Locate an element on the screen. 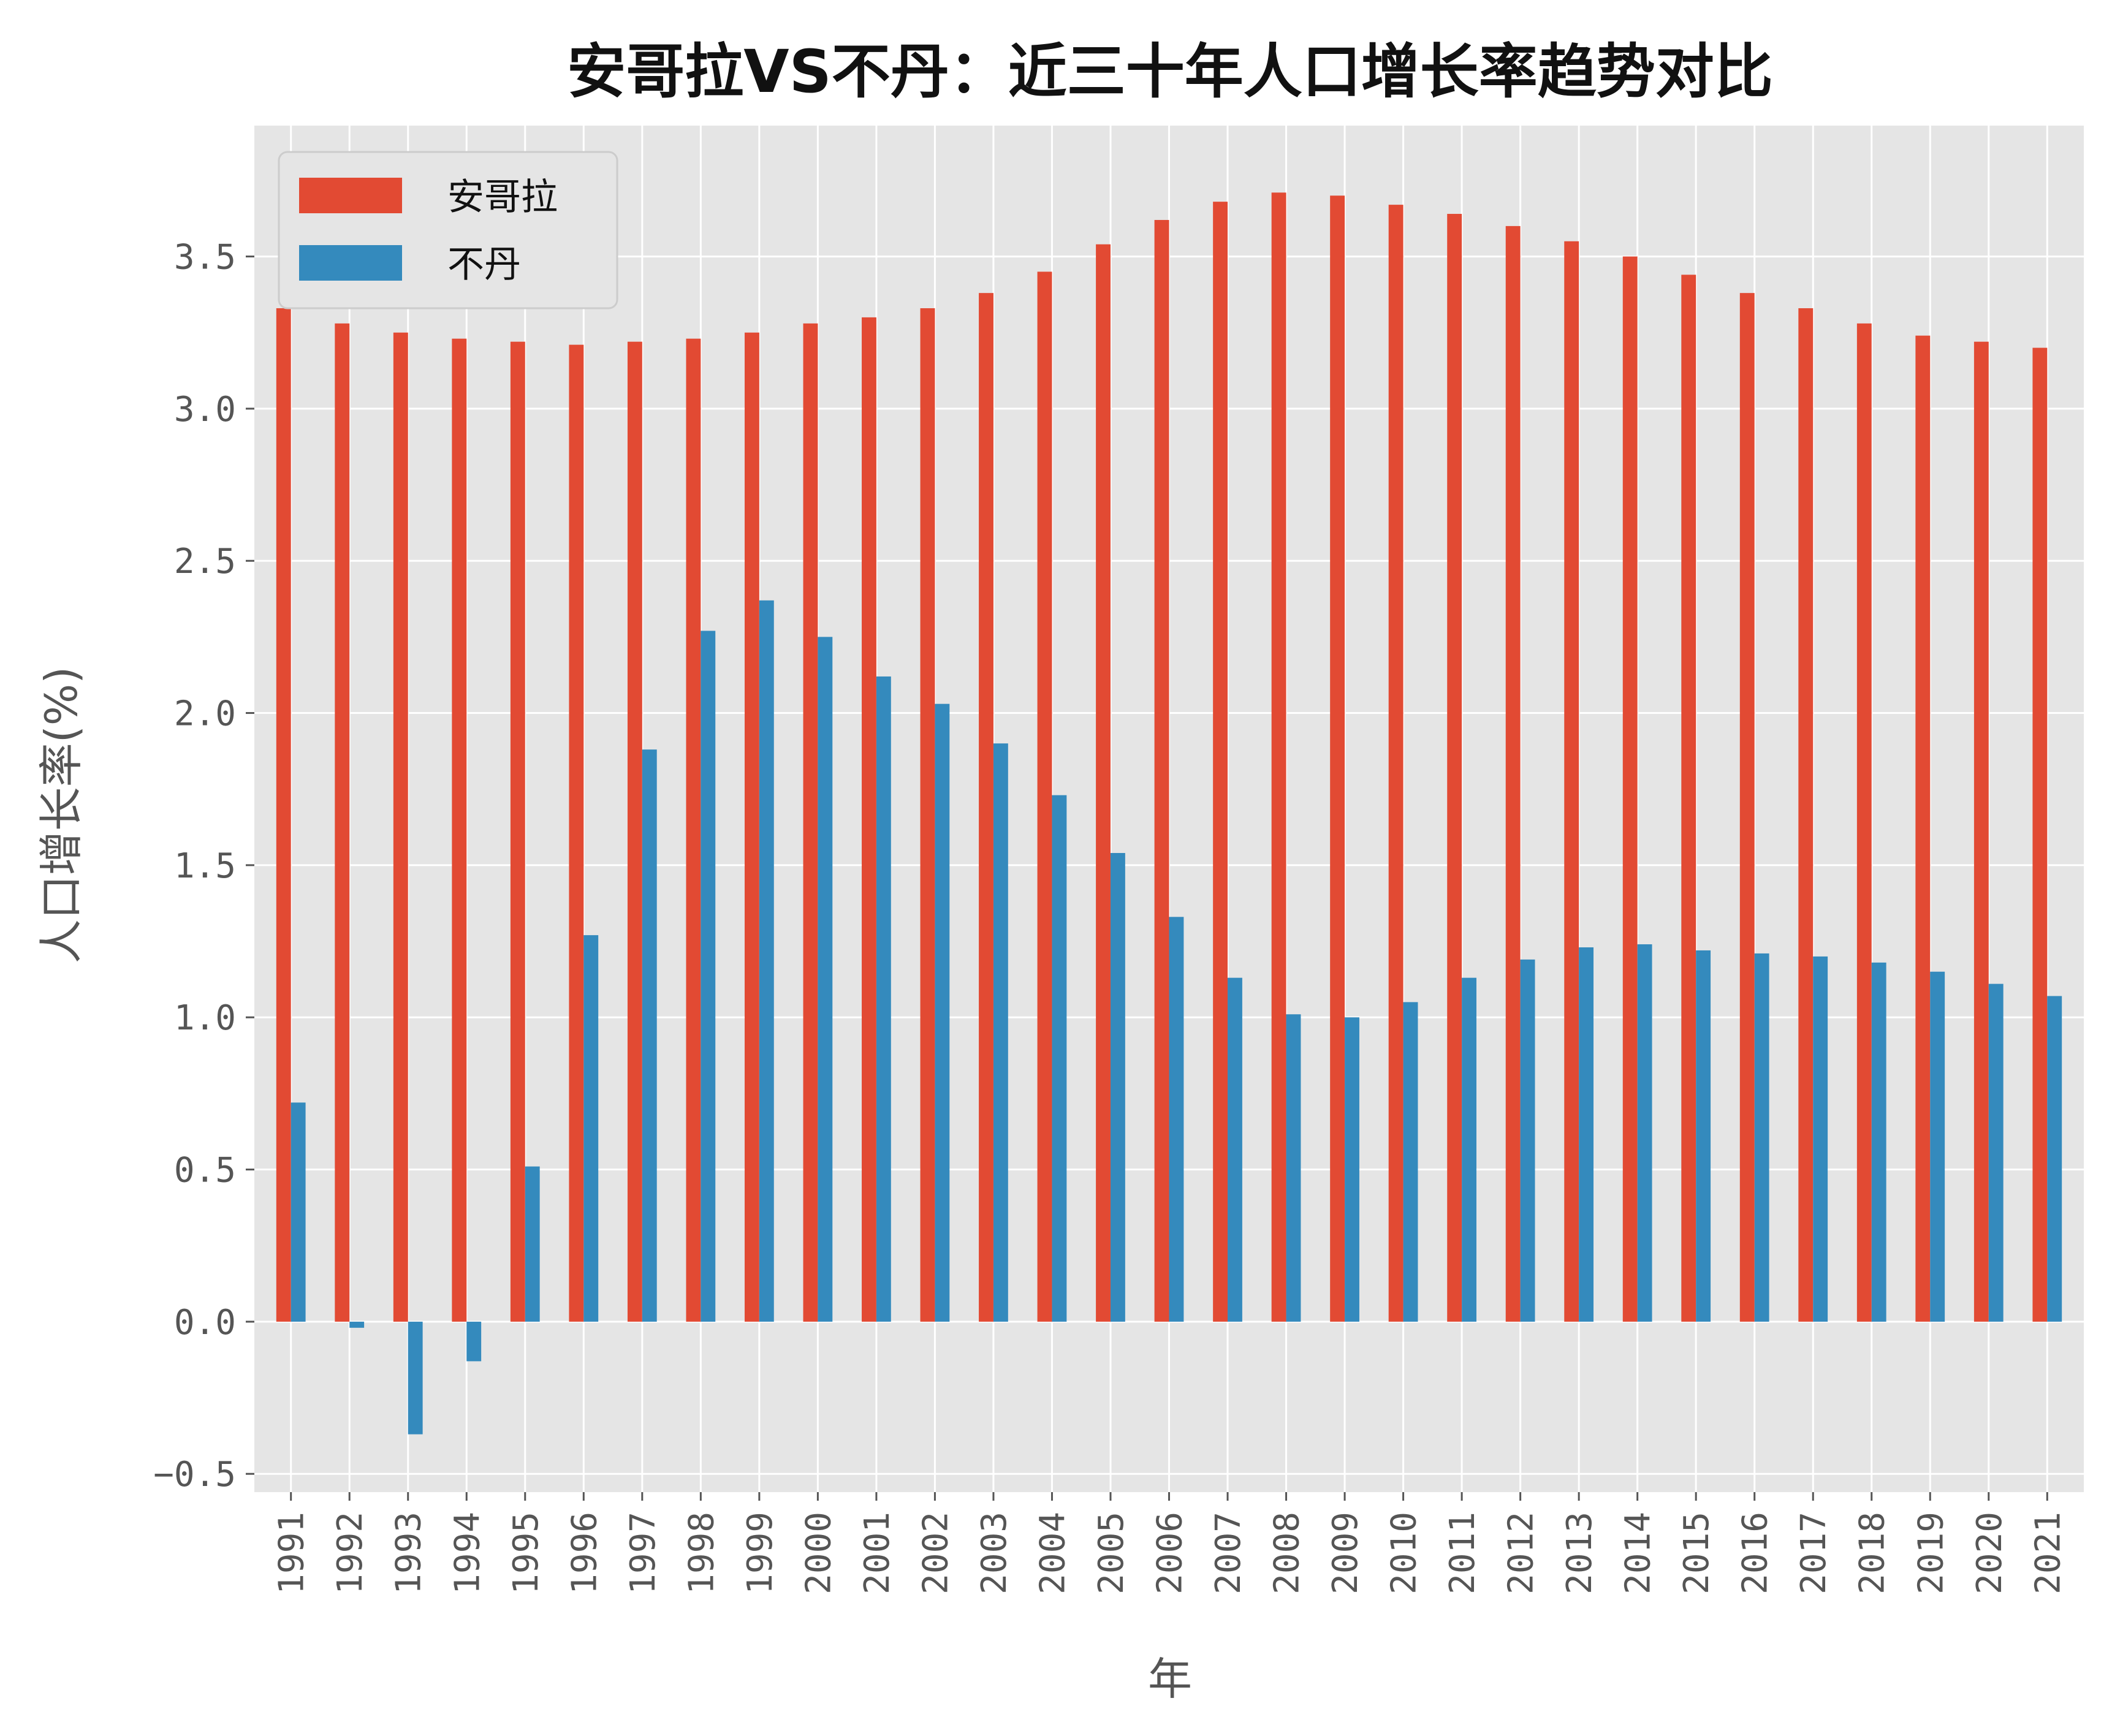  x-tick-label: 2015 is located at coordinates (1697, 1553).